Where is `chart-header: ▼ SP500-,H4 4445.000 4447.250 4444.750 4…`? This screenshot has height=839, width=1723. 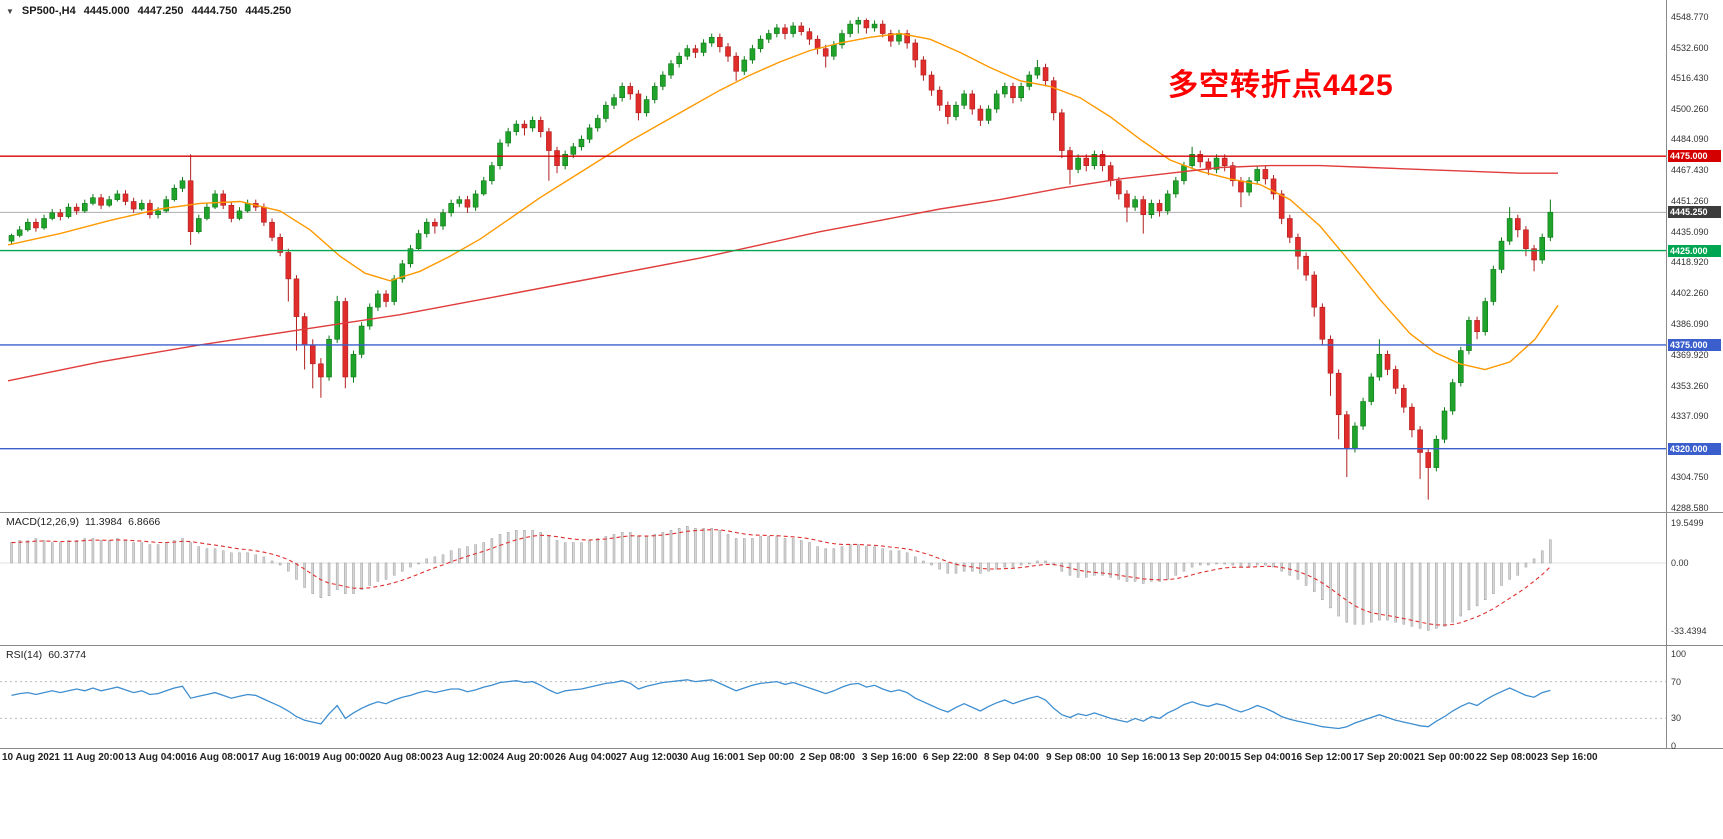
chart-header: ▼ SP500-,H4 4445.000 4447.250 4444.750 4… is located at coordinates (148, 11).